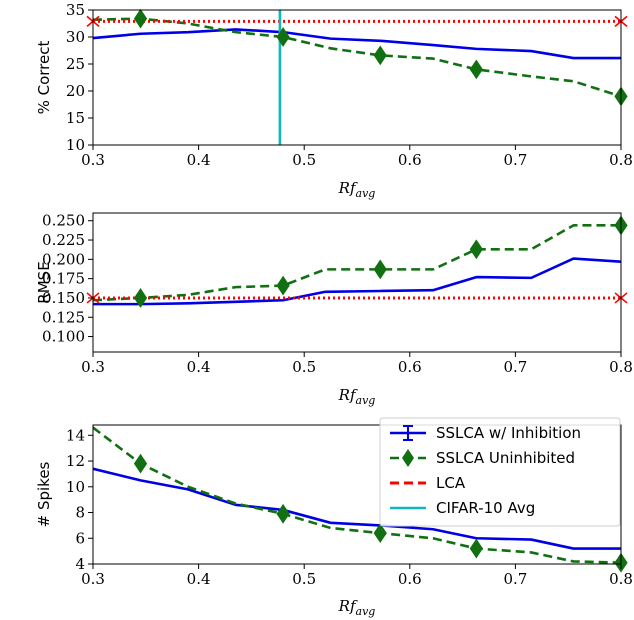  What do you see at coordinates (428, 483) in the screenshot?
I see `legend-entry: LCA` at bounding box center [428, 483].